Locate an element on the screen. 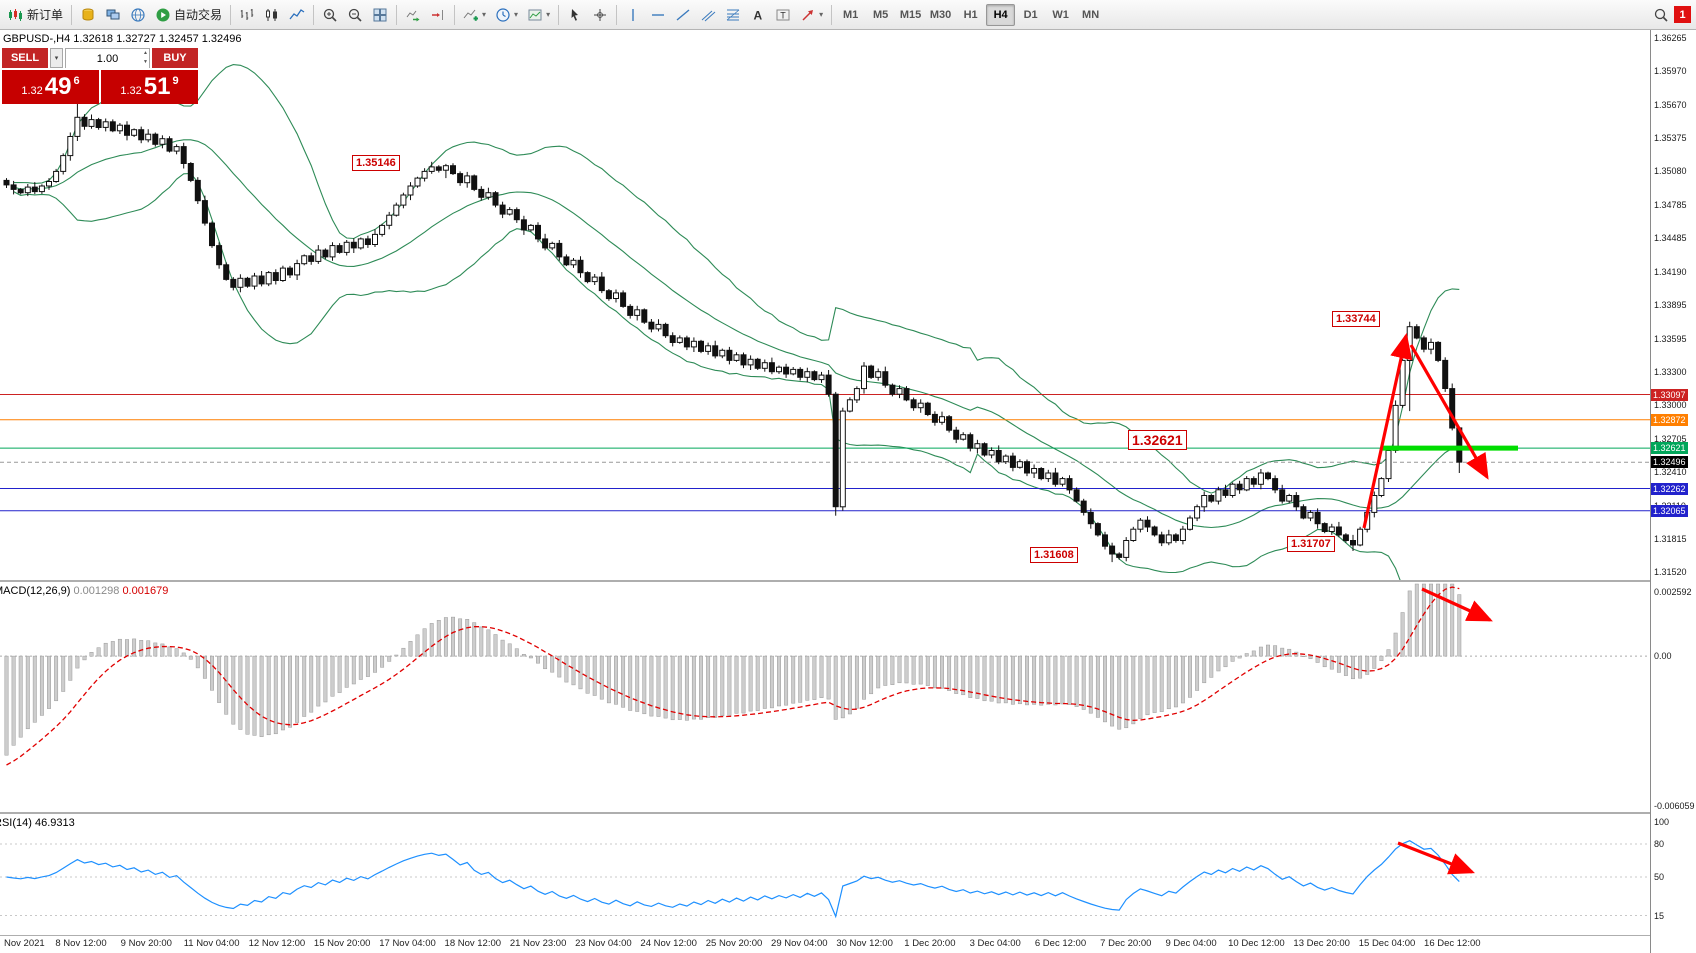 This screenshot has height=953, width=1696. channel-button is located at coordinates (708, 15).